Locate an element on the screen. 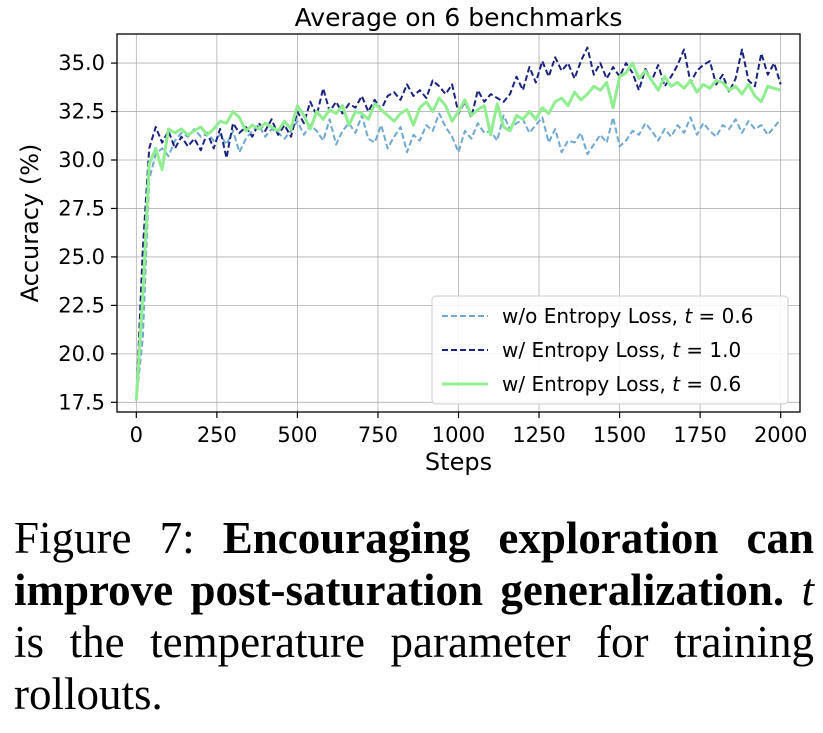 Image resolution: width=823 pixels, height=733 pixels. y-tick-label: 32.5 is located at coordinates (81, 112).